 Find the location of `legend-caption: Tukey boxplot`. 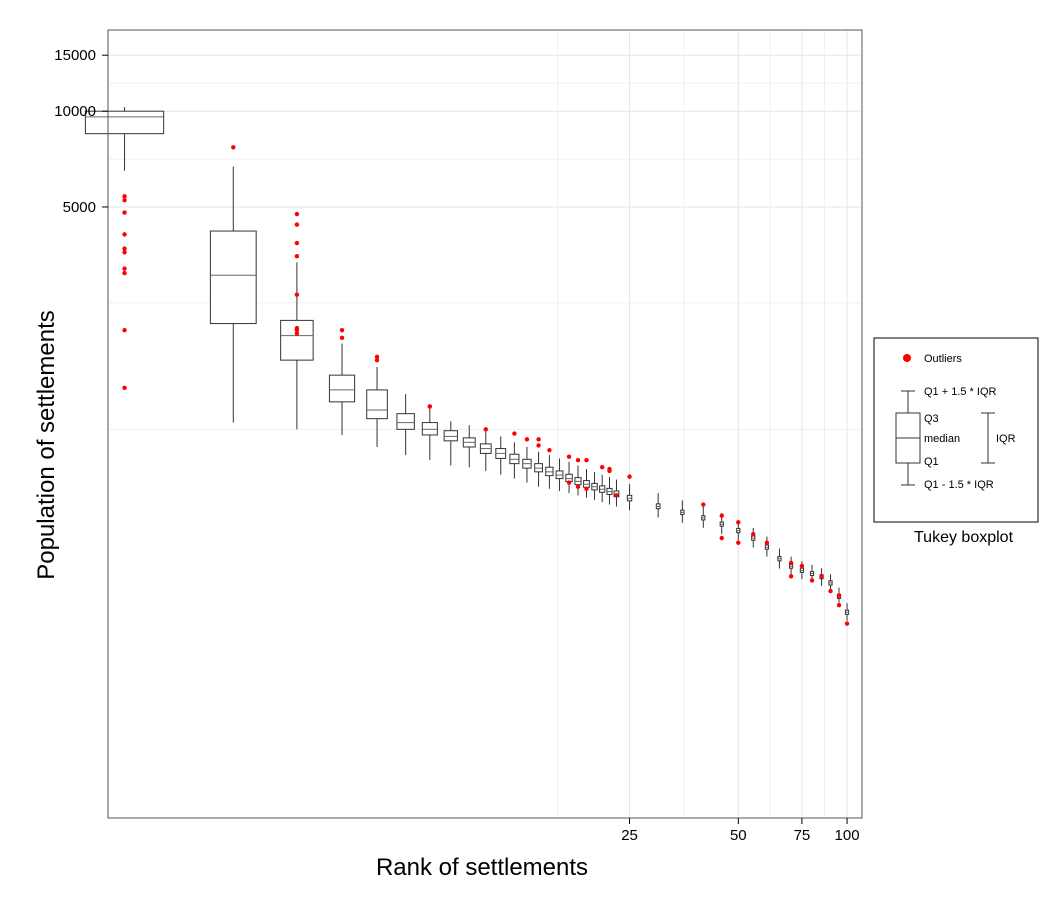

legend-caption: Tukey boxplot is located at coordinates (964, 537).